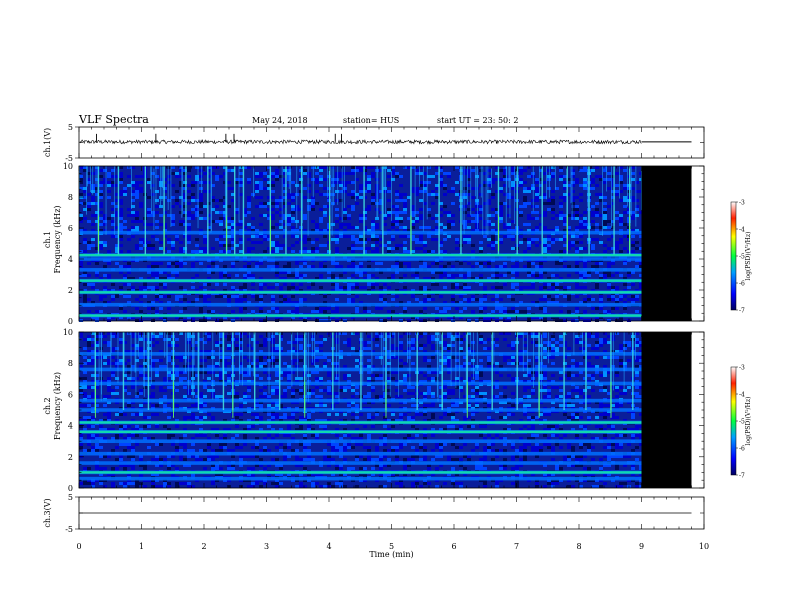 The image size is (792, 612). I want to click on y-tick-label: 6, so click(70, 228).